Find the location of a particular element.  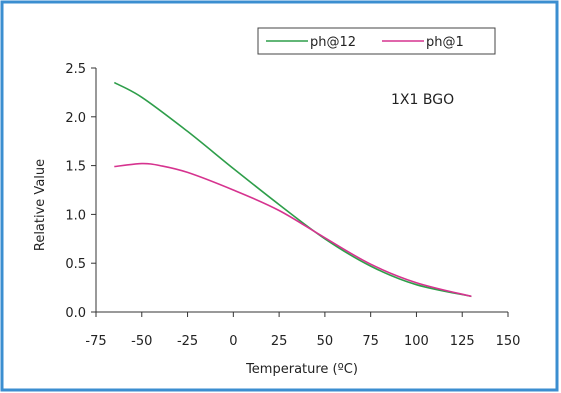

x-tick-label: -75 is located at coordinates (95, 341).